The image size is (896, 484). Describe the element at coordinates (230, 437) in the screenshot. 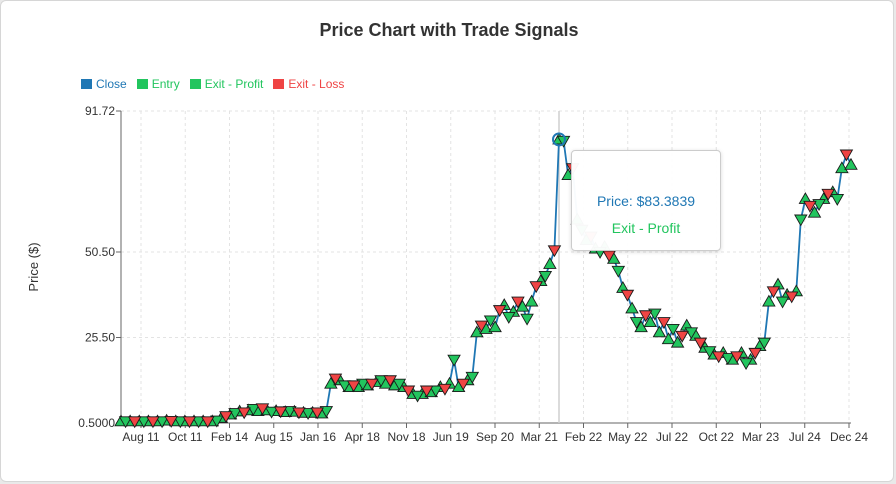

I see `x-tick-label: Feb 14` at that location.